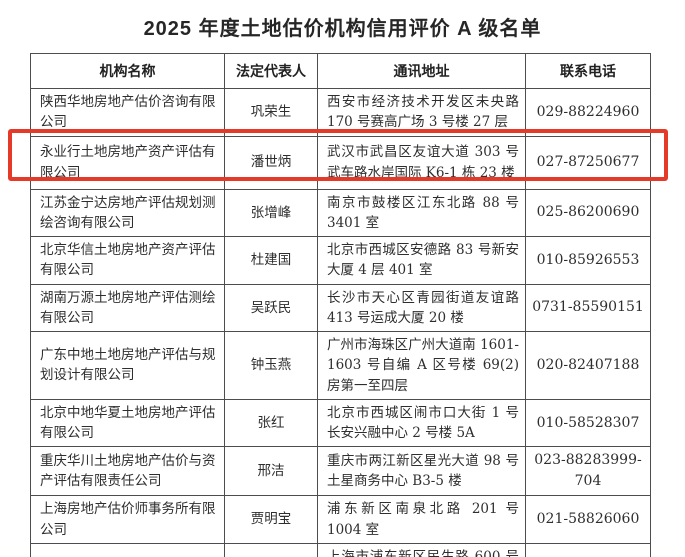 The image size is (685, 557). Describe the element at coordinates (588, 162) in the screenshot. I see `phone: 027-87250677` at that location.